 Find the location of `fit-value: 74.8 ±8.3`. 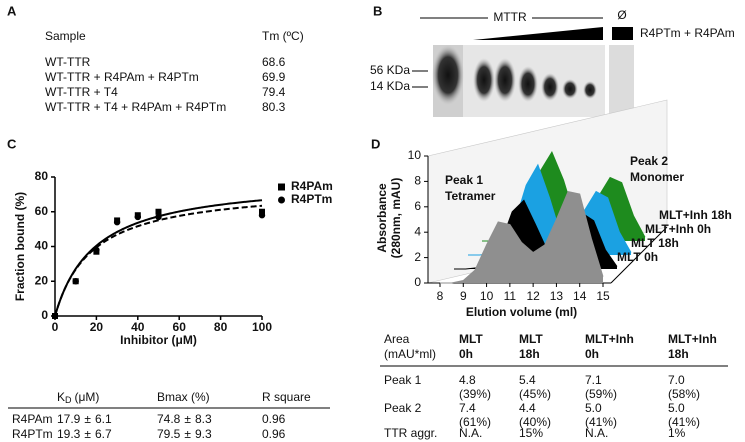

fit-value: 74.8 ±8.3 is located at coordinates (184, 419).